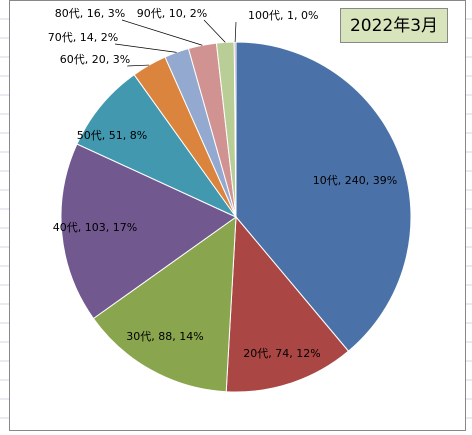 The image size is (472, 435). What do you see at coordinates (164, 336) in the screenshot?
I see `data-label: 30代, 88, 14%` at bounding box center [164, 336].